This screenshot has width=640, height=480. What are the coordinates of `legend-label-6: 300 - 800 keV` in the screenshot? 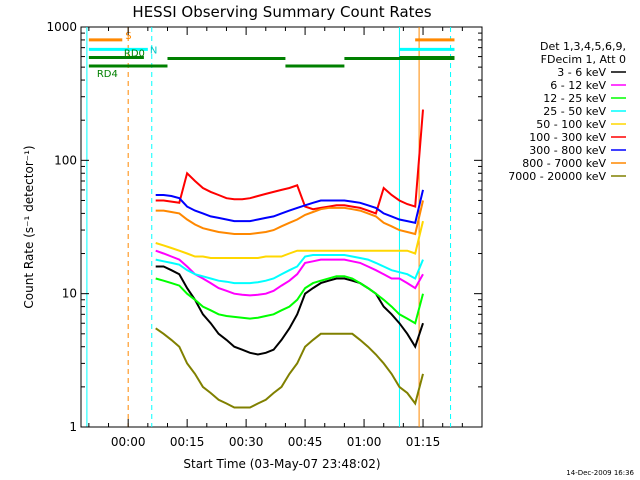 It's located at (567, 150).